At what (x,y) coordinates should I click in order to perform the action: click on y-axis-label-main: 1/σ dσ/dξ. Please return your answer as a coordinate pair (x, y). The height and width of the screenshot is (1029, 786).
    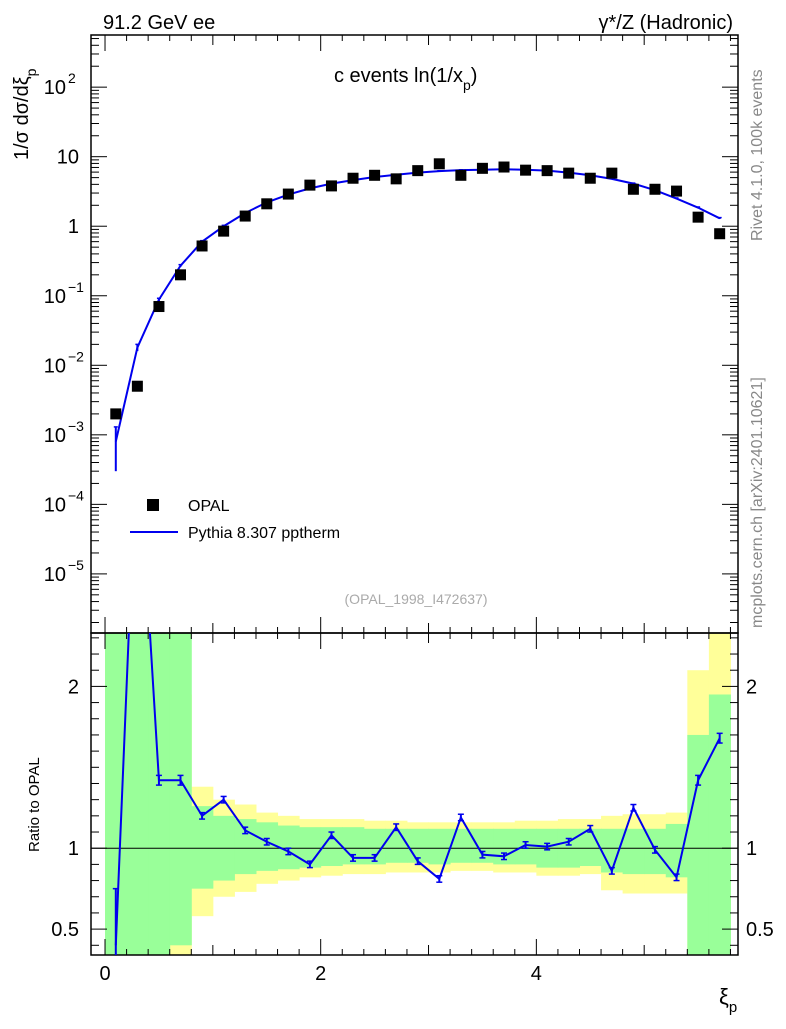
    Looking at the image, I should click on (22, 118).